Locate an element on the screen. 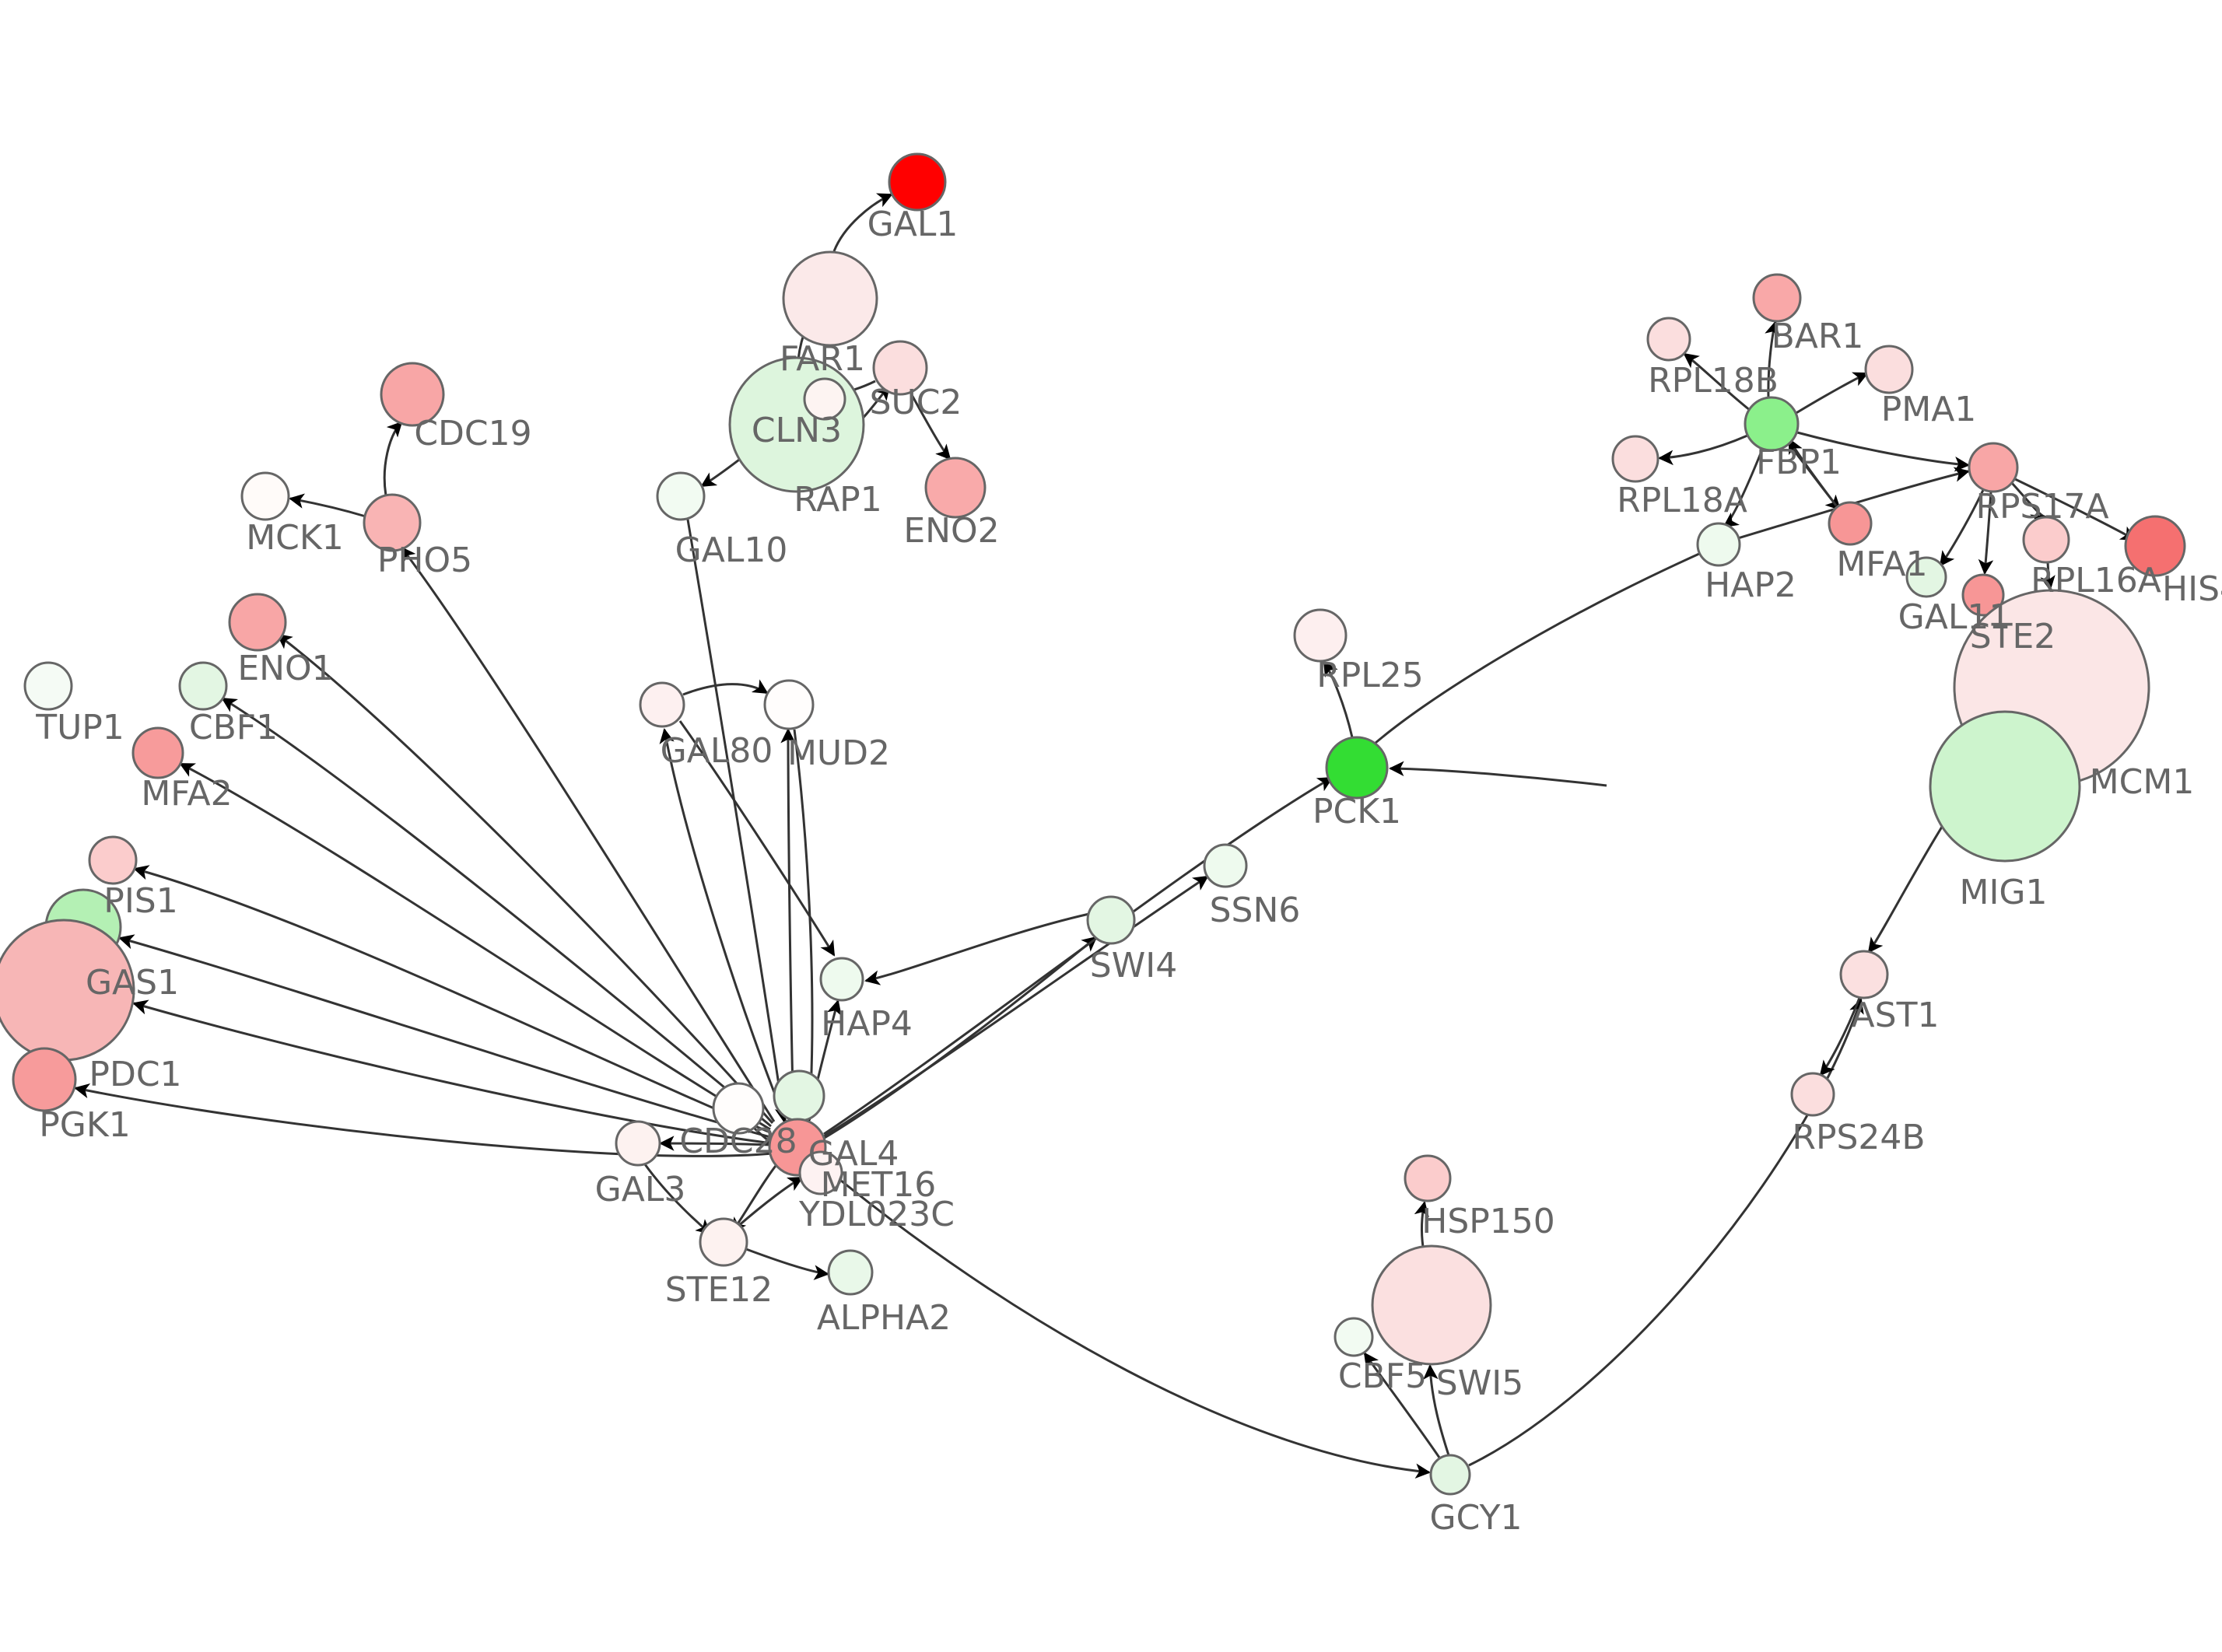  node-mig1 is located at coordinates (2005, 787).